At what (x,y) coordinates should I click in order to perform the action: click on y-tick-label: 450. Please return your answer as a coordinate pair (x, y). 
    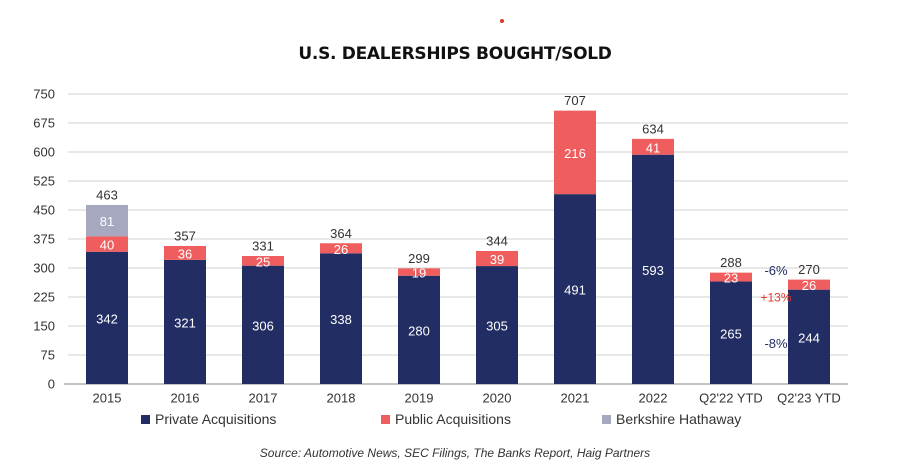
    Looking at the image, I should click on (44, 210).